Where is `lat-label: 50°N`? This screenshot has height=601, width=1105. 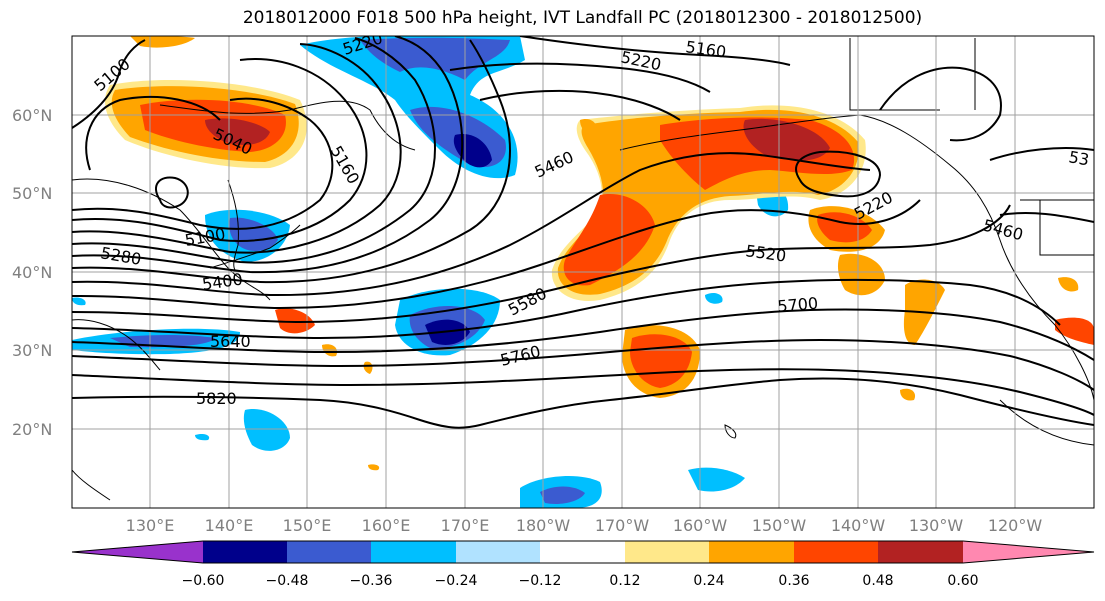
lat-label: 50°N is located at coordinates (32, 193).